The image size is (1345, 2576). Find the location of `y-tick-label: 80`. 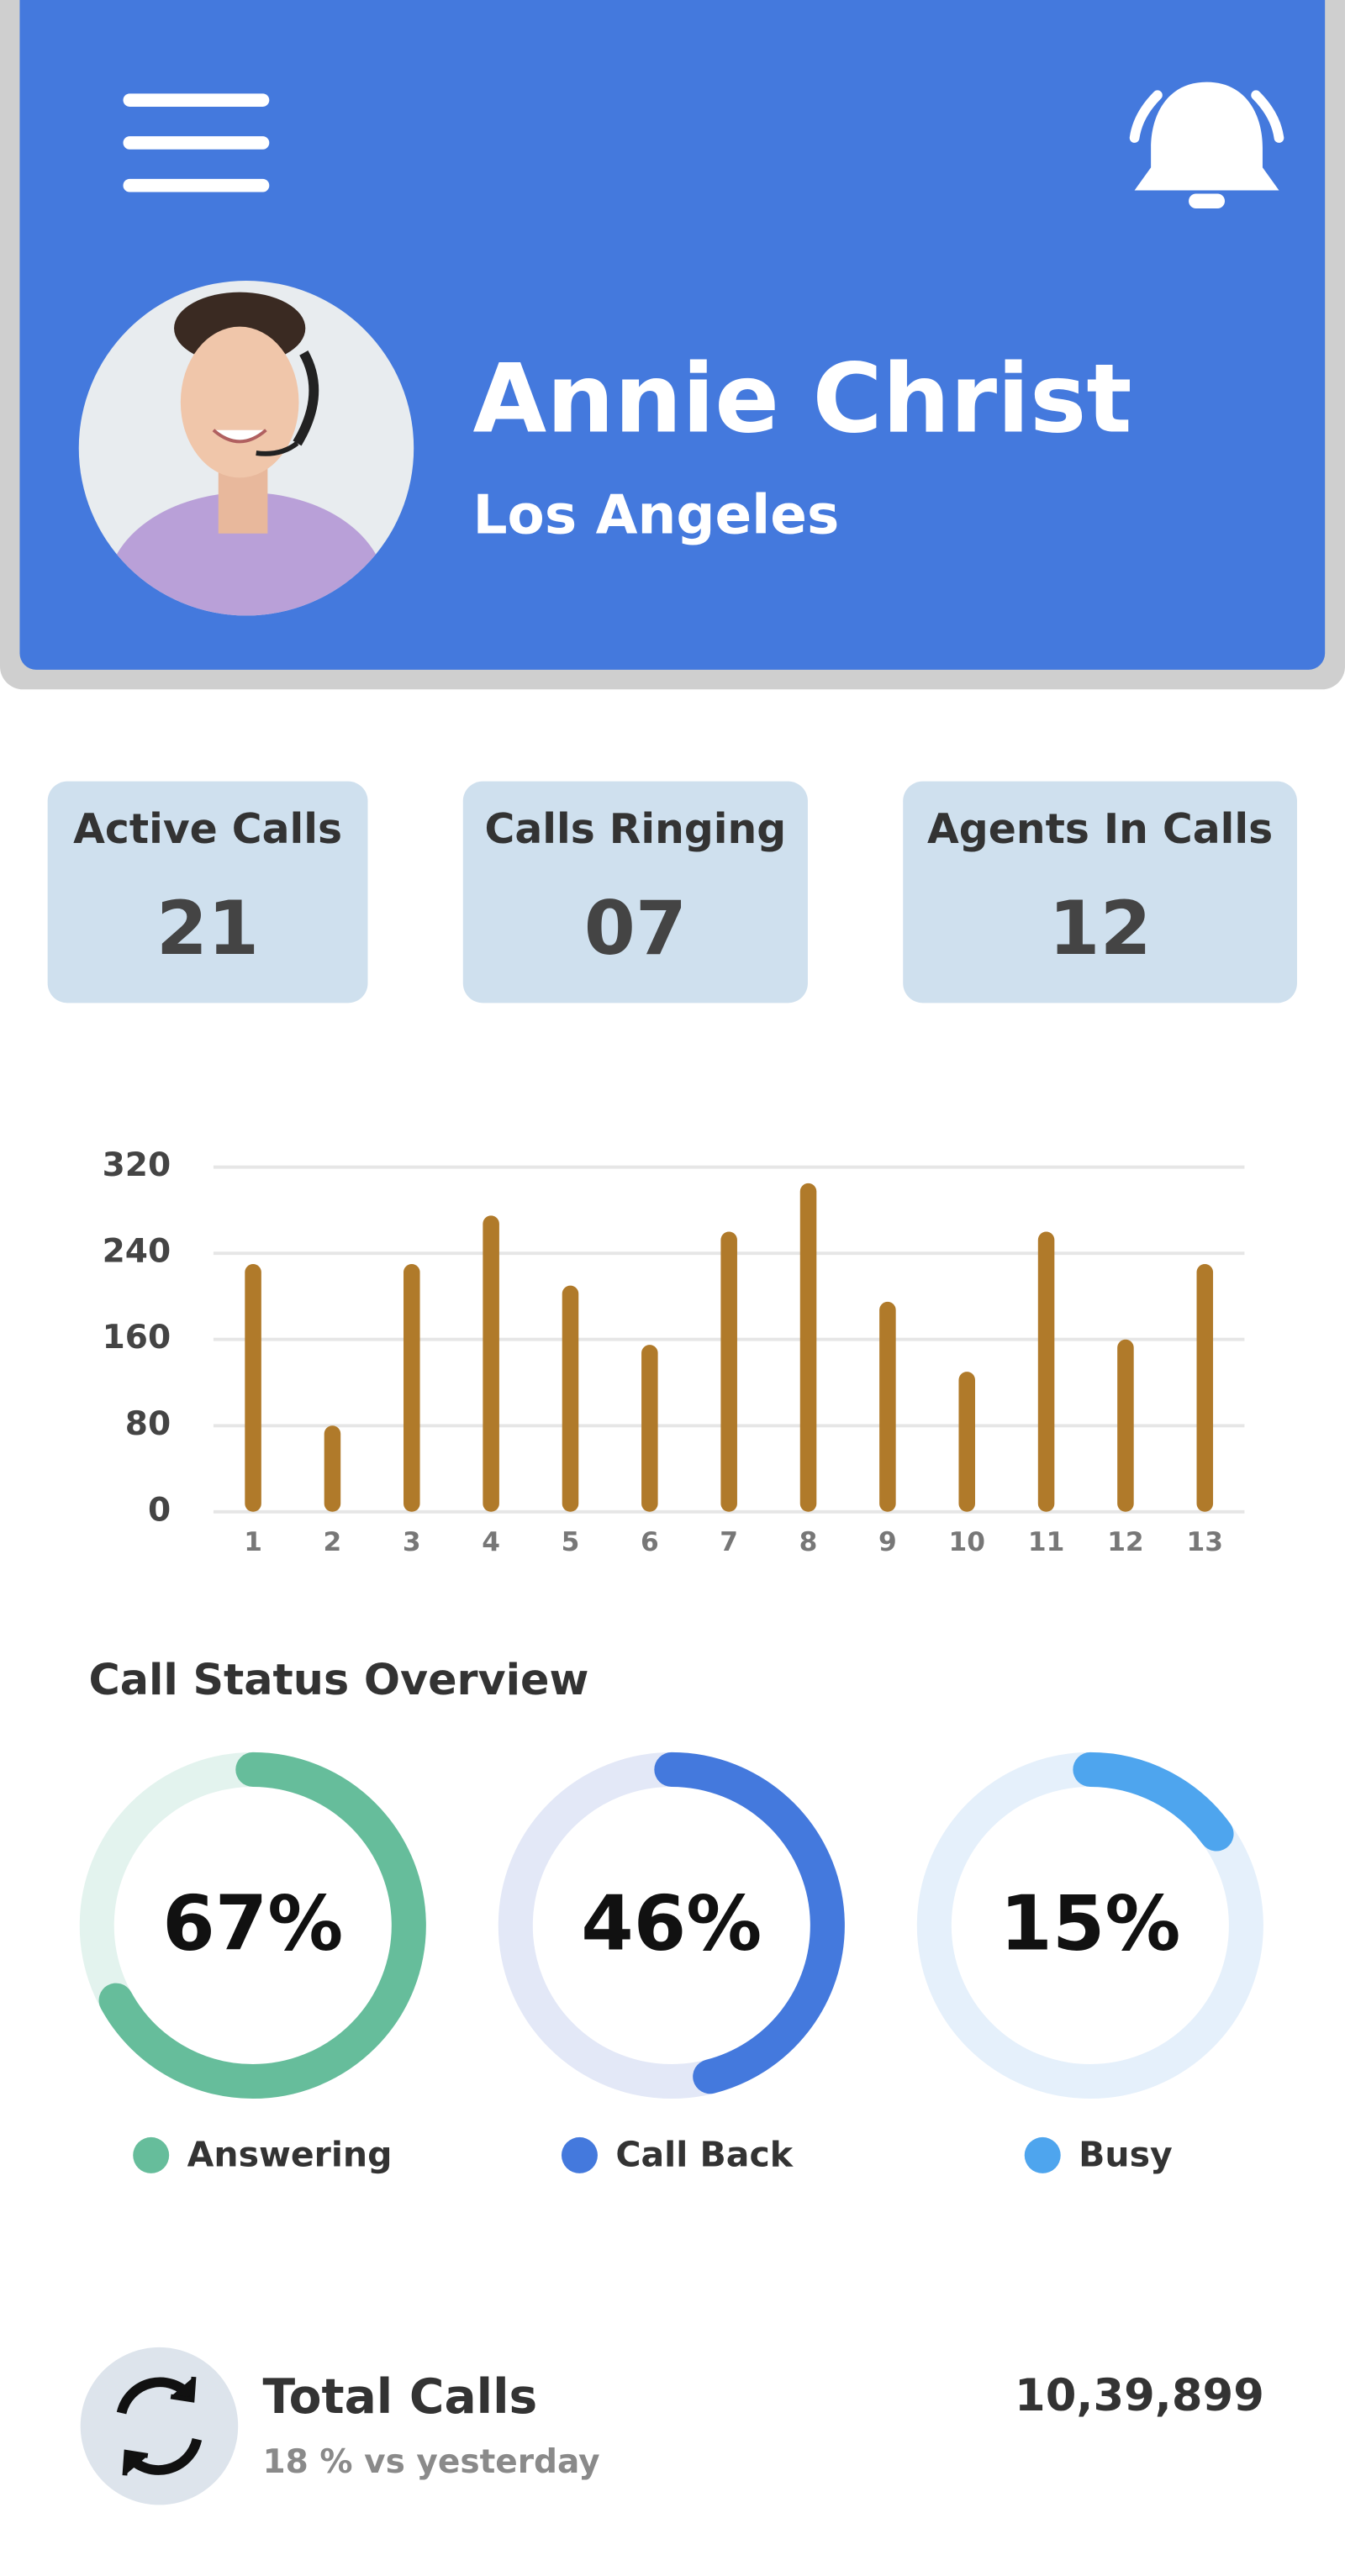

y-tick-label: 80 is located at coordinates (148, 1424).